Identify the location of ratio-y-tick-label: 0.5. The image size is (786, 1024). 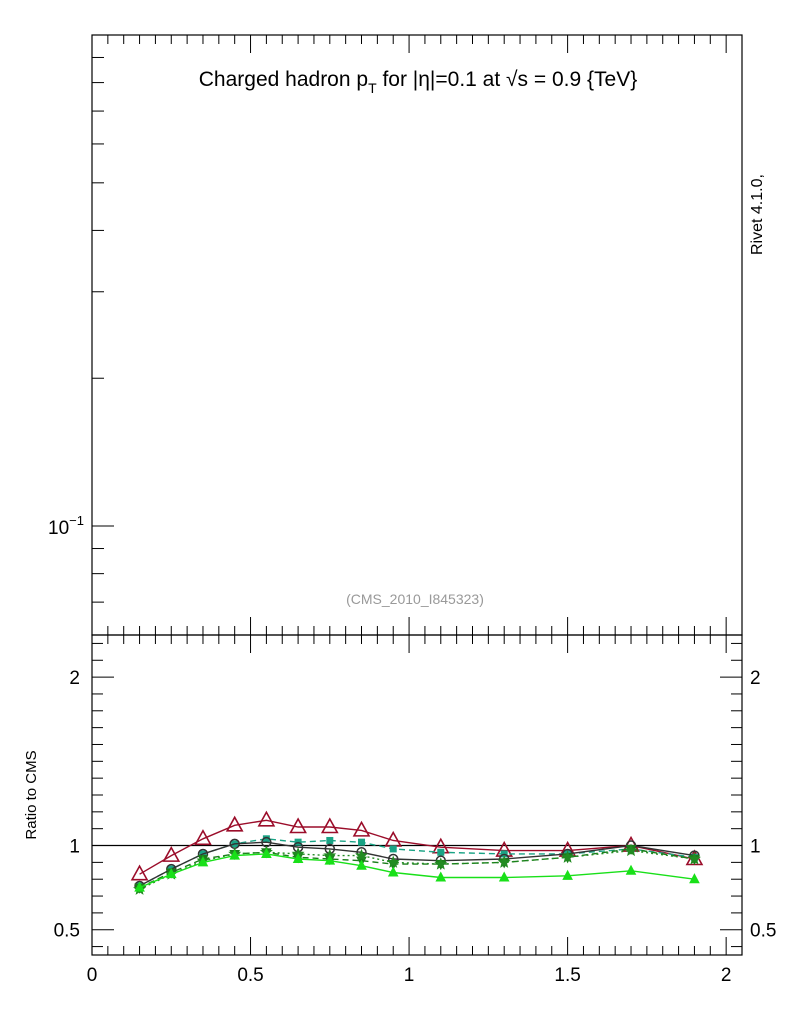
(67, 931).